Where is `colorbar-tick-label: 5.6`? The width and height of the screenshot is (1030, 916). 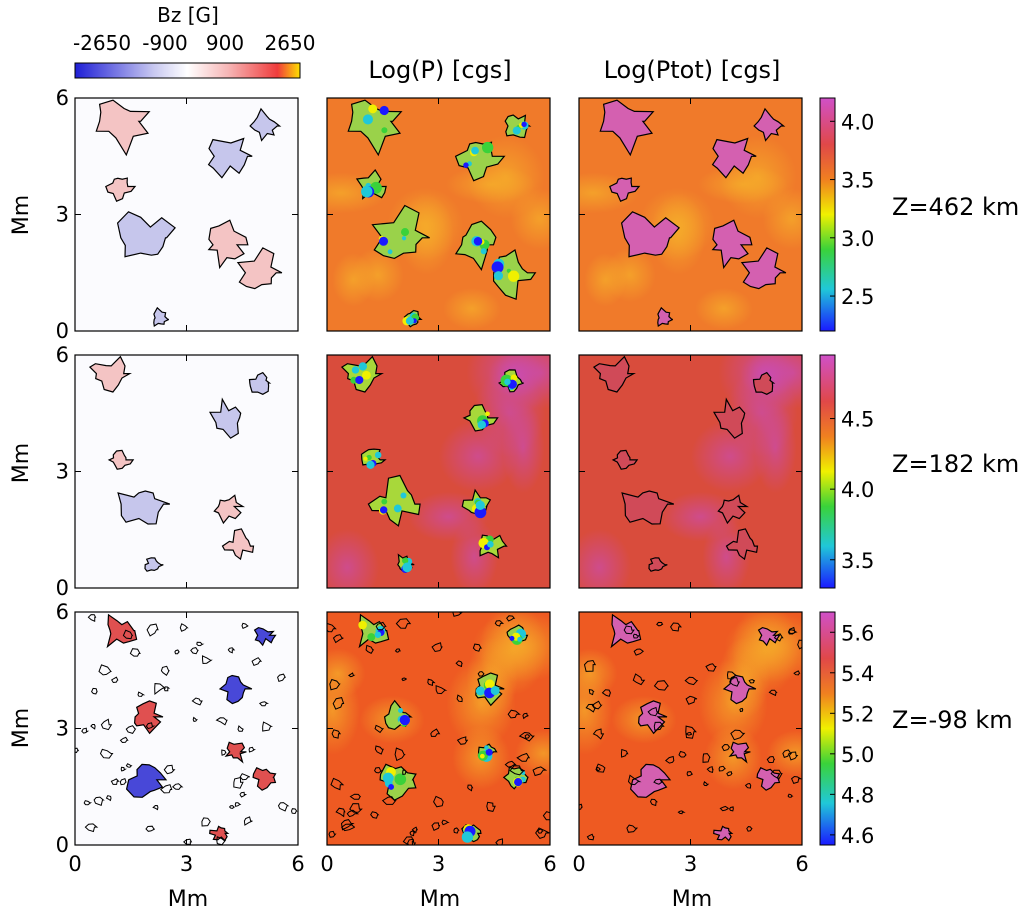
colorbar-tick-label: 5.6 is located at coordinates (857, 633).